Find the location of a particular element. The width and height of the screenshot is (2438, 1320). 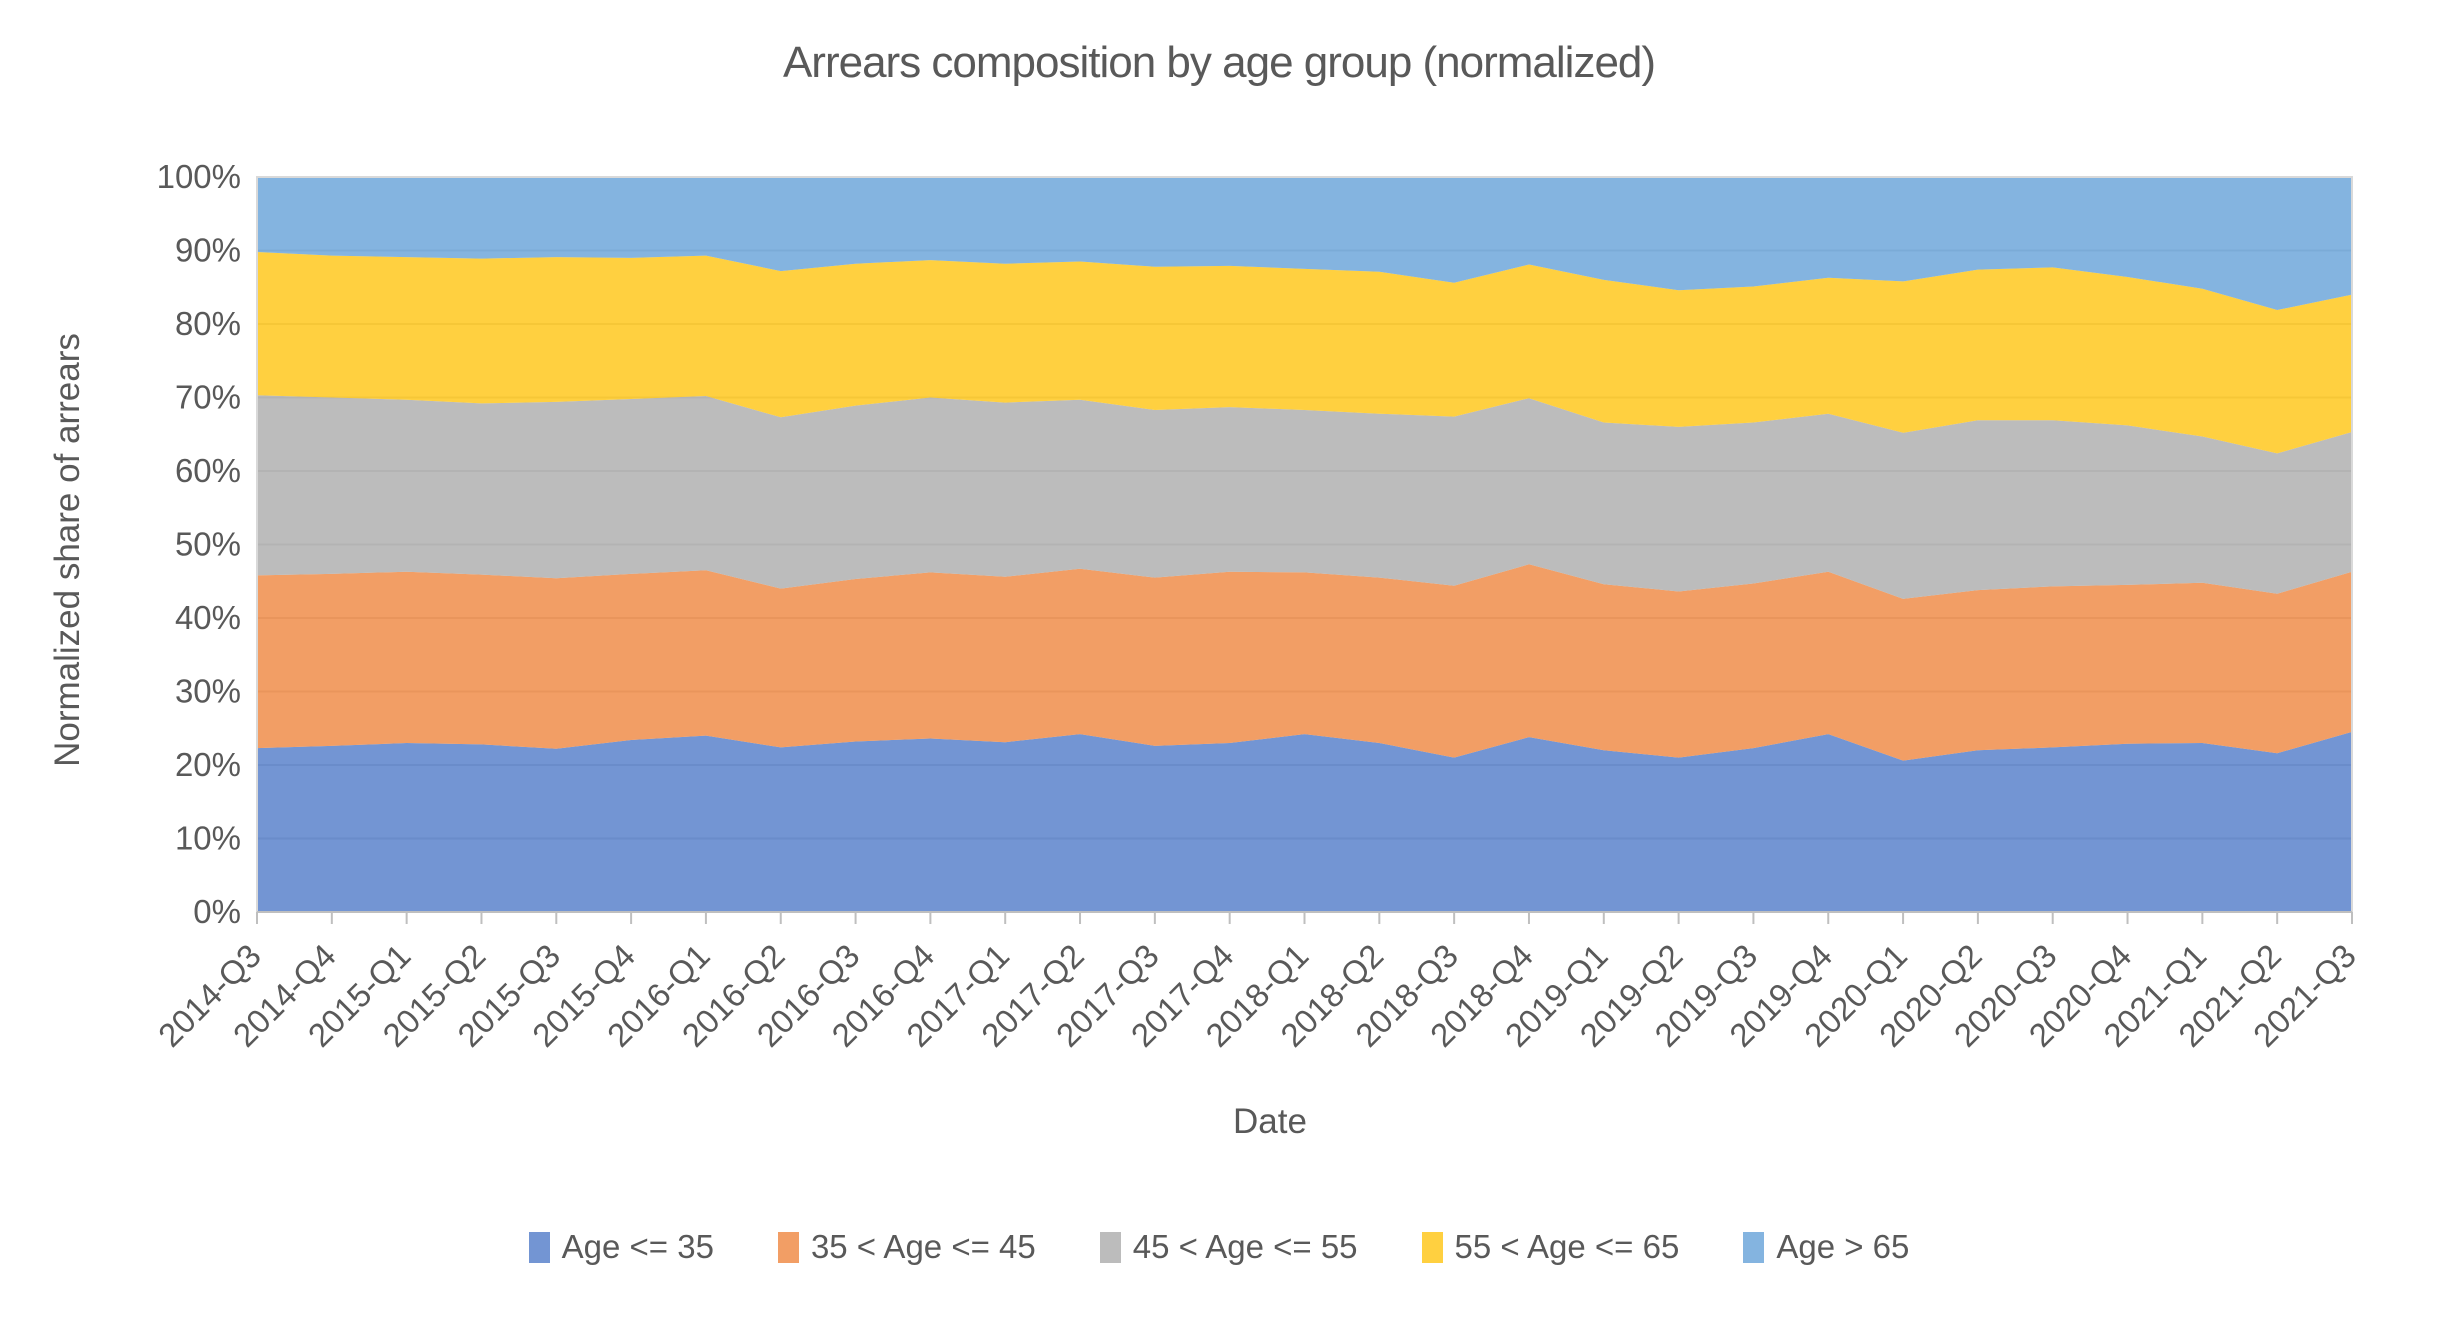

legend-item: Age <= 35 is located at coordinates (621, 1247).